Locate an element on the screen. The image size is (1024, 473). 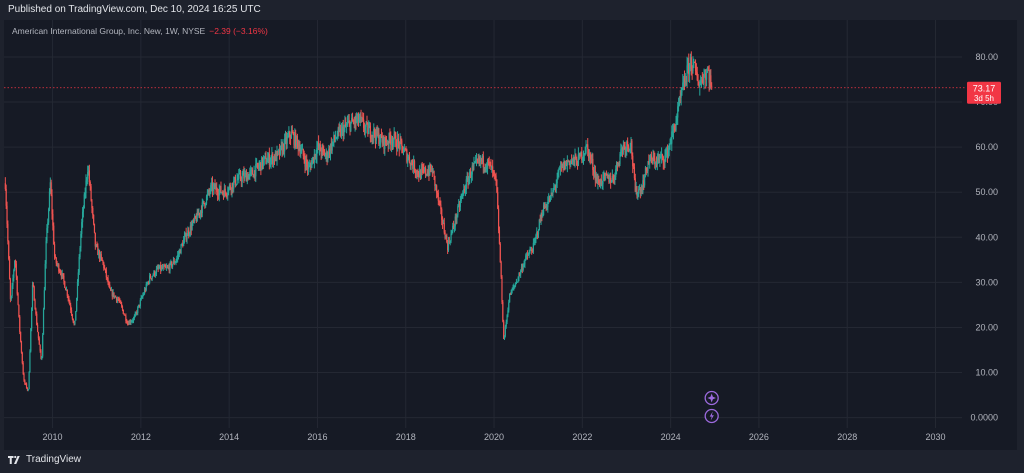
x-tick-label: 2018 is located at coordinates (406, 437).